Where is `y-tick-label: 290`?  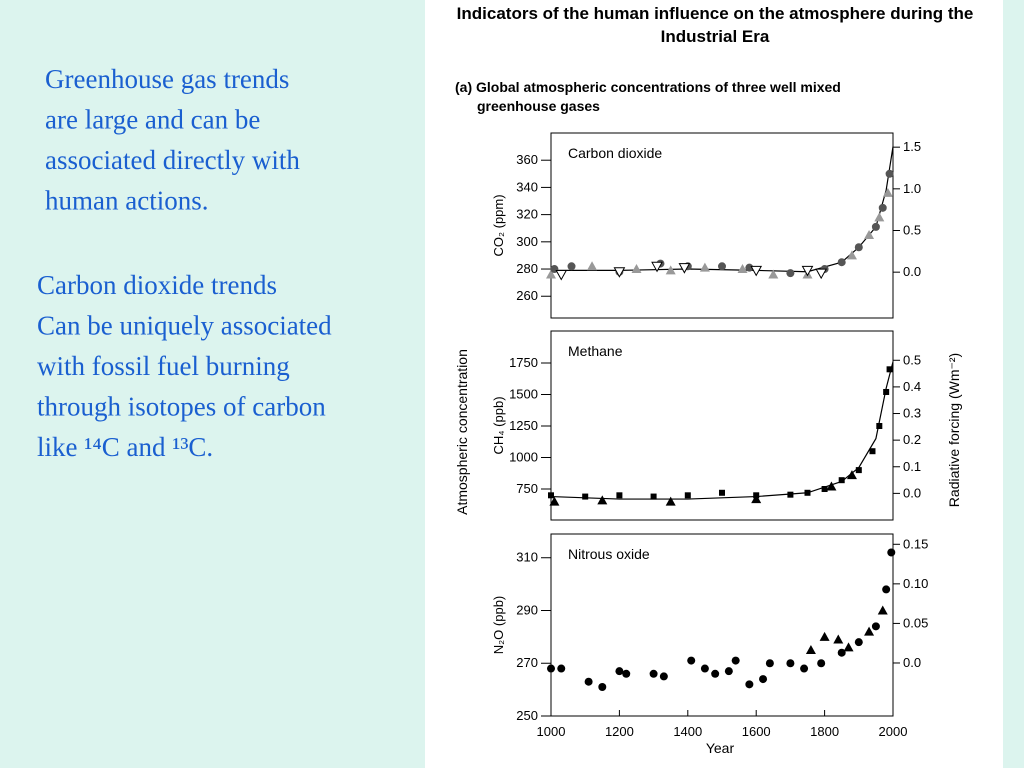 y-tick-label: 290 is located at coordinates (527, 609).